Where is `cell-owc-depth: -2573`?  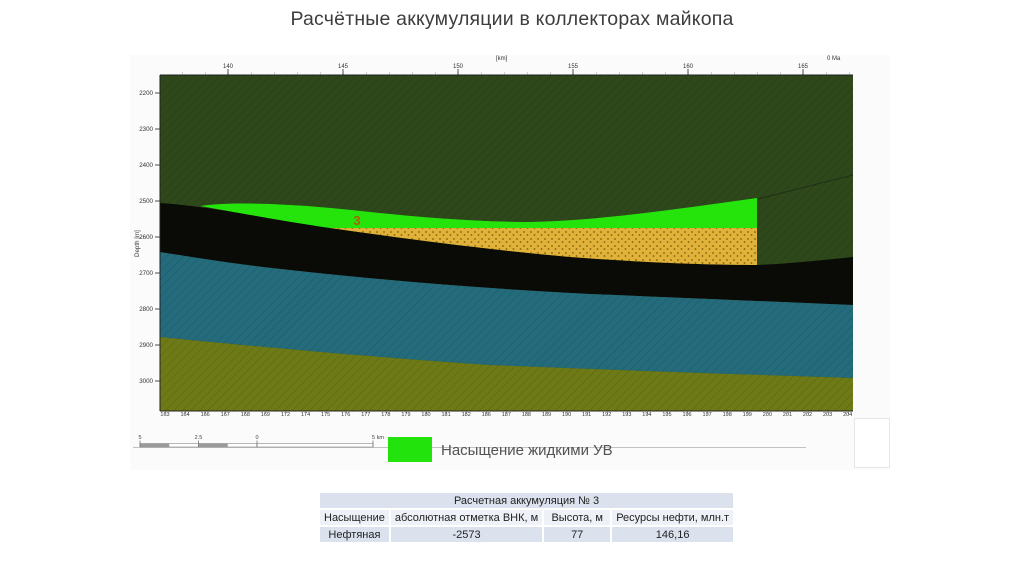
cell-owc-depth: -2573 is located at coordinates (466, 534).